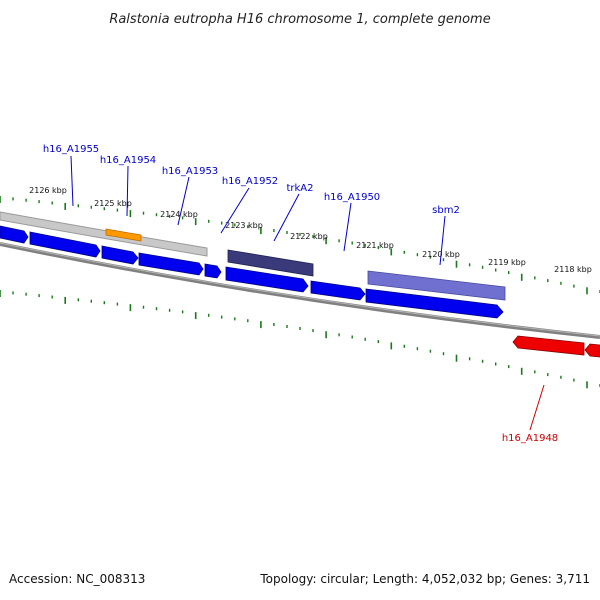 Image resolution: width=600 pixels, height=600 pixels. Describe the element at coordinates (113, 203) in the screenshot. I see `tick-label: 2125 kbp` at that location.